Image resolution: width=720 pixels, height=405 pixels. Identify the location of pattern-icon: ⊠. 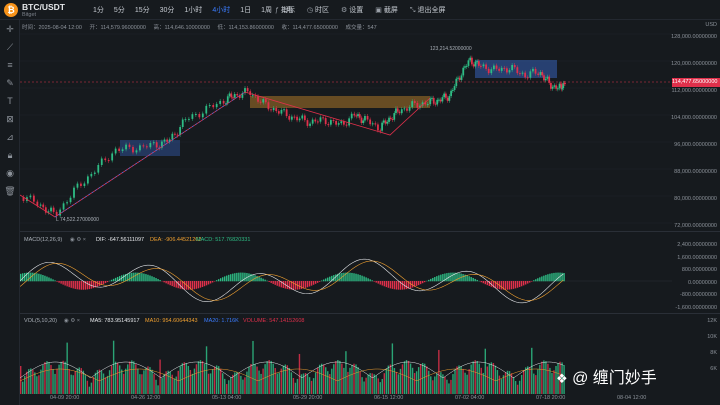
(10, 119).